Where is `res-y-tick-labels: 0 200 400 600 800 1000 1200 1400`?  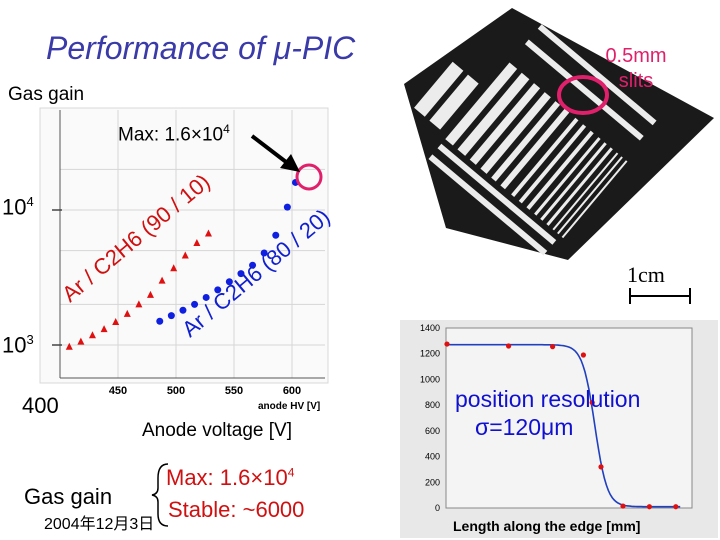
res-y-tick-labels: 0 200 400 600 800 1000 1200 1400 is located at coordinates (430, 418).